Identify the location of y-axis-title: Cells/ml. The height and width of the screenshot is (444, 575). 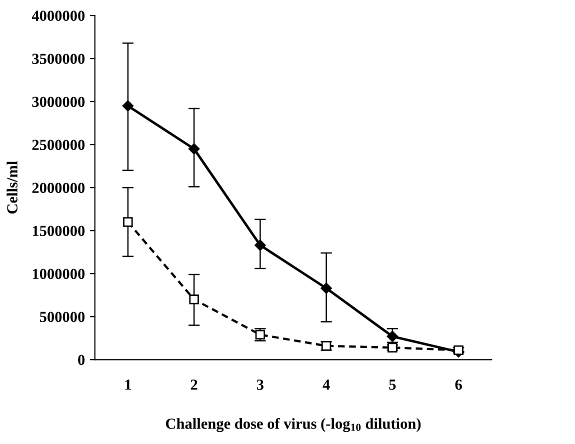
(12, 187).